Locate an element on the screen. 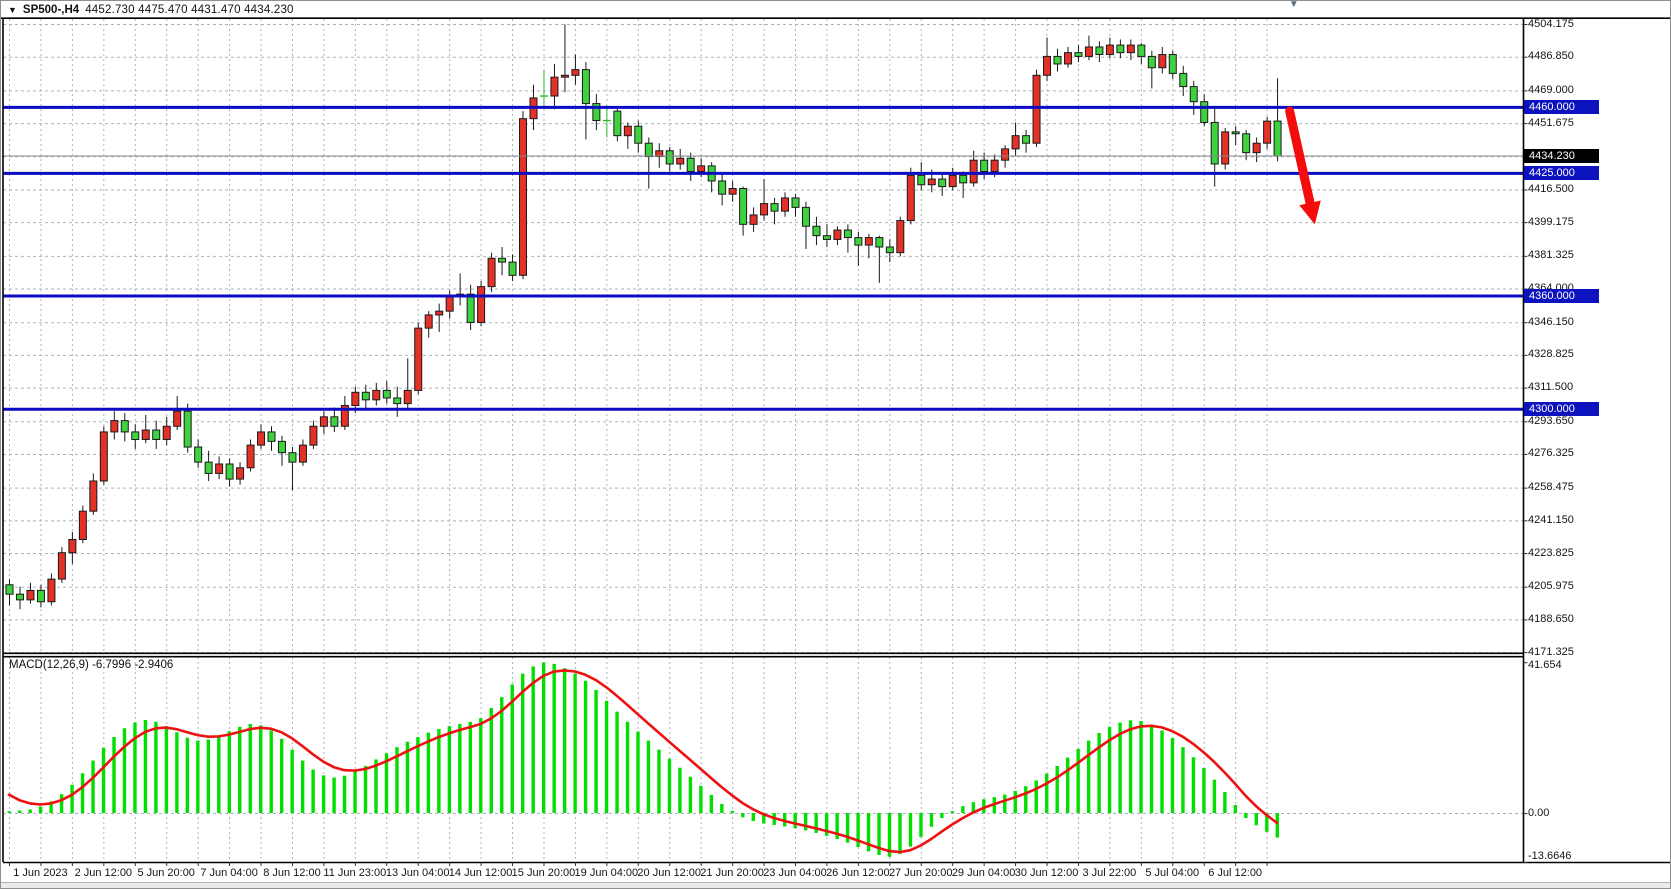  time-tick-label: 29 Jun 04:00 is located at coordinates (983, 873).